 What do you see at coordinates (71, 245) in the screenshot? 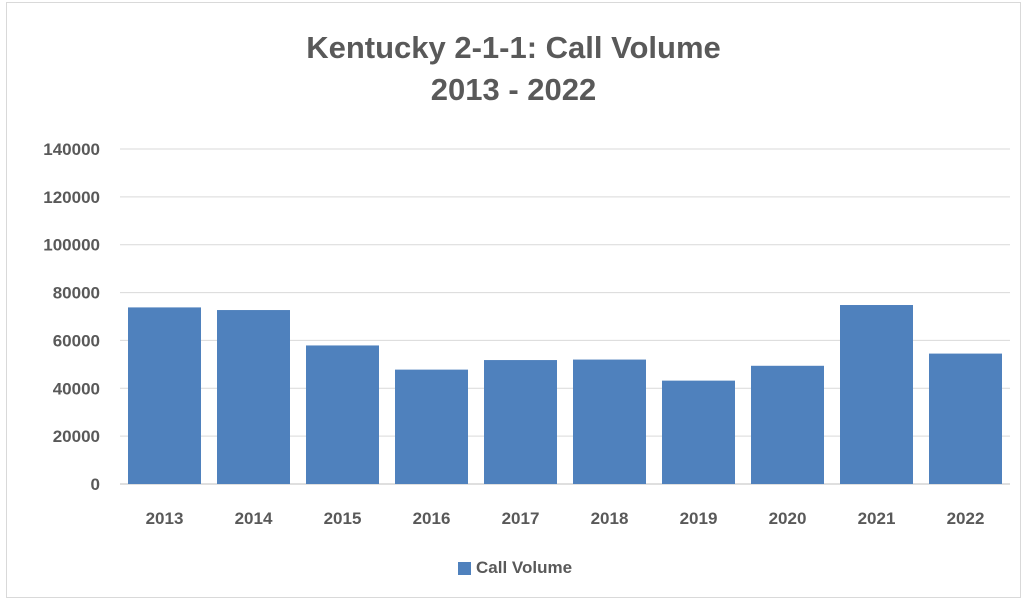
I see `y-tick-label: 100000` at bounding box center [71, 245].